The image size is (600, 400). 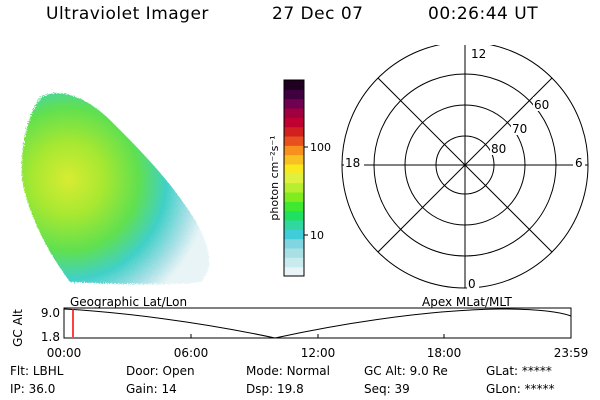 What do you see at coordinates (579, 163) in the screenshot?
I see `polar-label-6: 6` at bounding box center [579, 163].